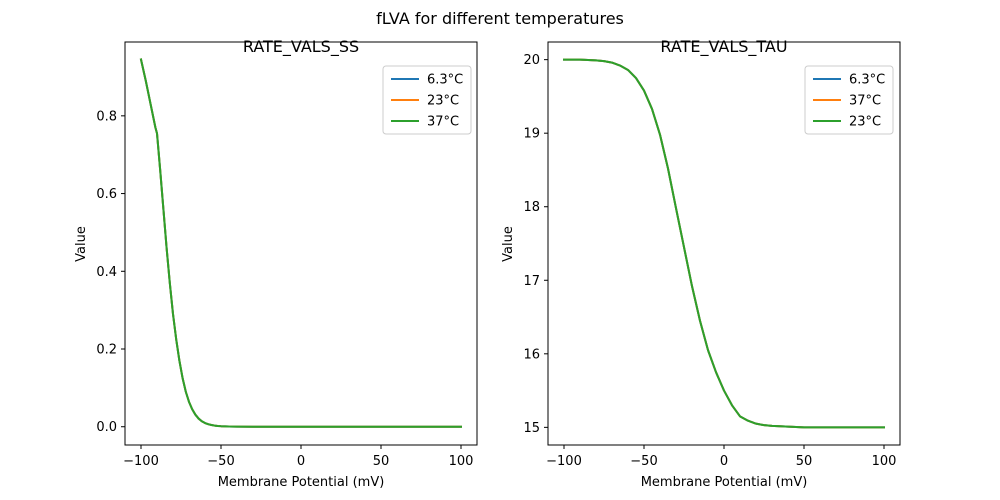 The width and height of the screenshot is (1000, 500). Describe the element at coordinates (106, 350) in the screenshot. I see `y-tick-label: 0.2` at that location.